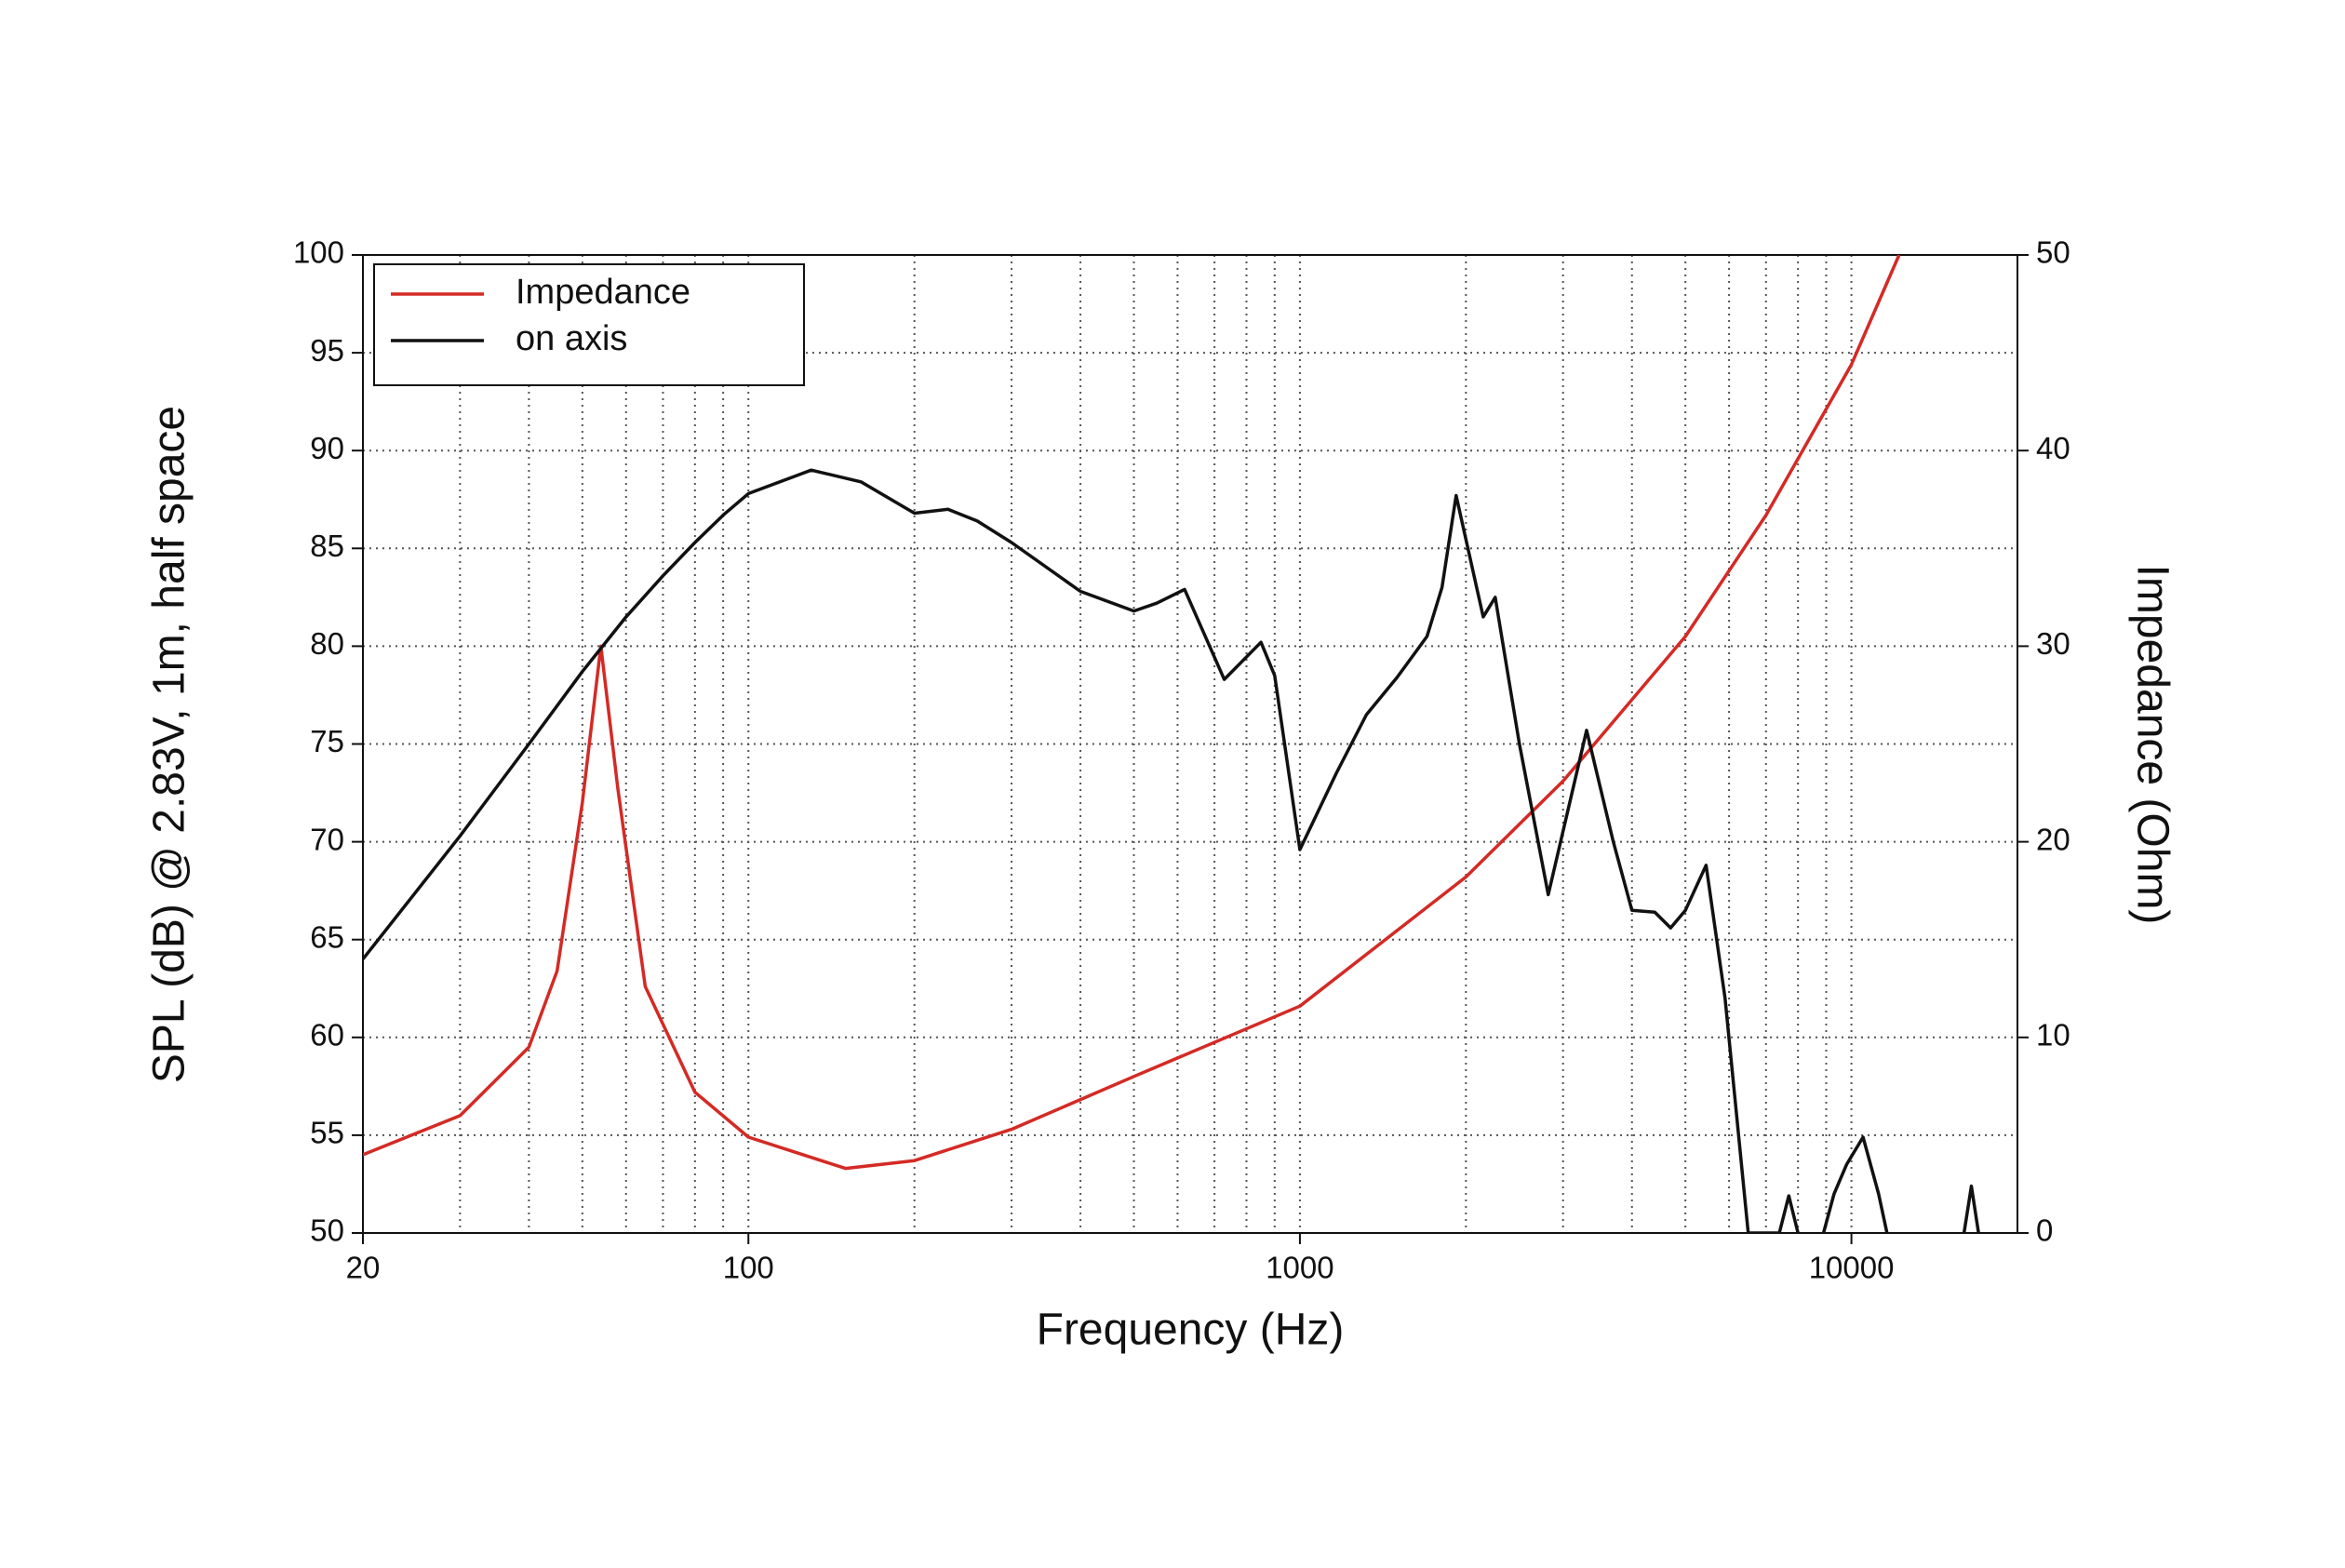 Image resolution: width=2345 pixels, height=1568 pixels. I want to click on y-tick-label: 60, so click(327, 1035).